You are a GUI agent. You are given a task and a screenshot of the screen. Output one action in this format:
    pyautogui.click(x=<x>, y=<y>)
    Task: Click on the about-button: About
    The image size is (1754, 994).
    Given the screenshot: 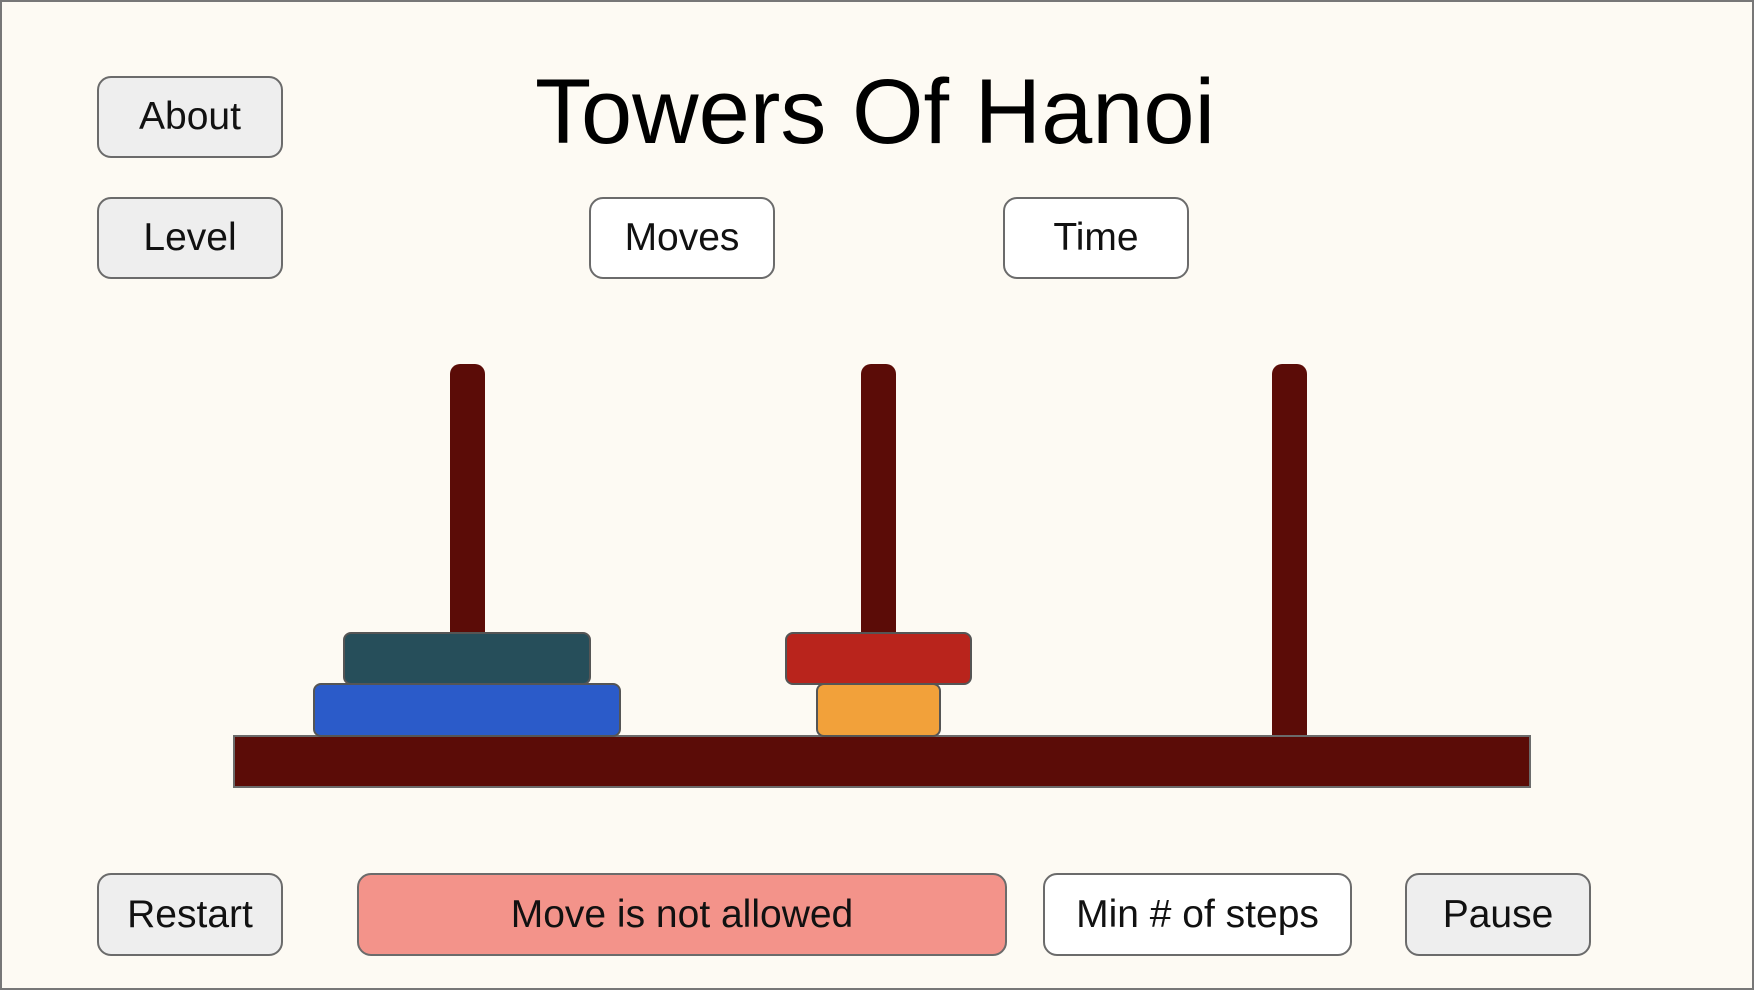 What is the action you would take?
    pyautogui.click(x=190, y=117)
    